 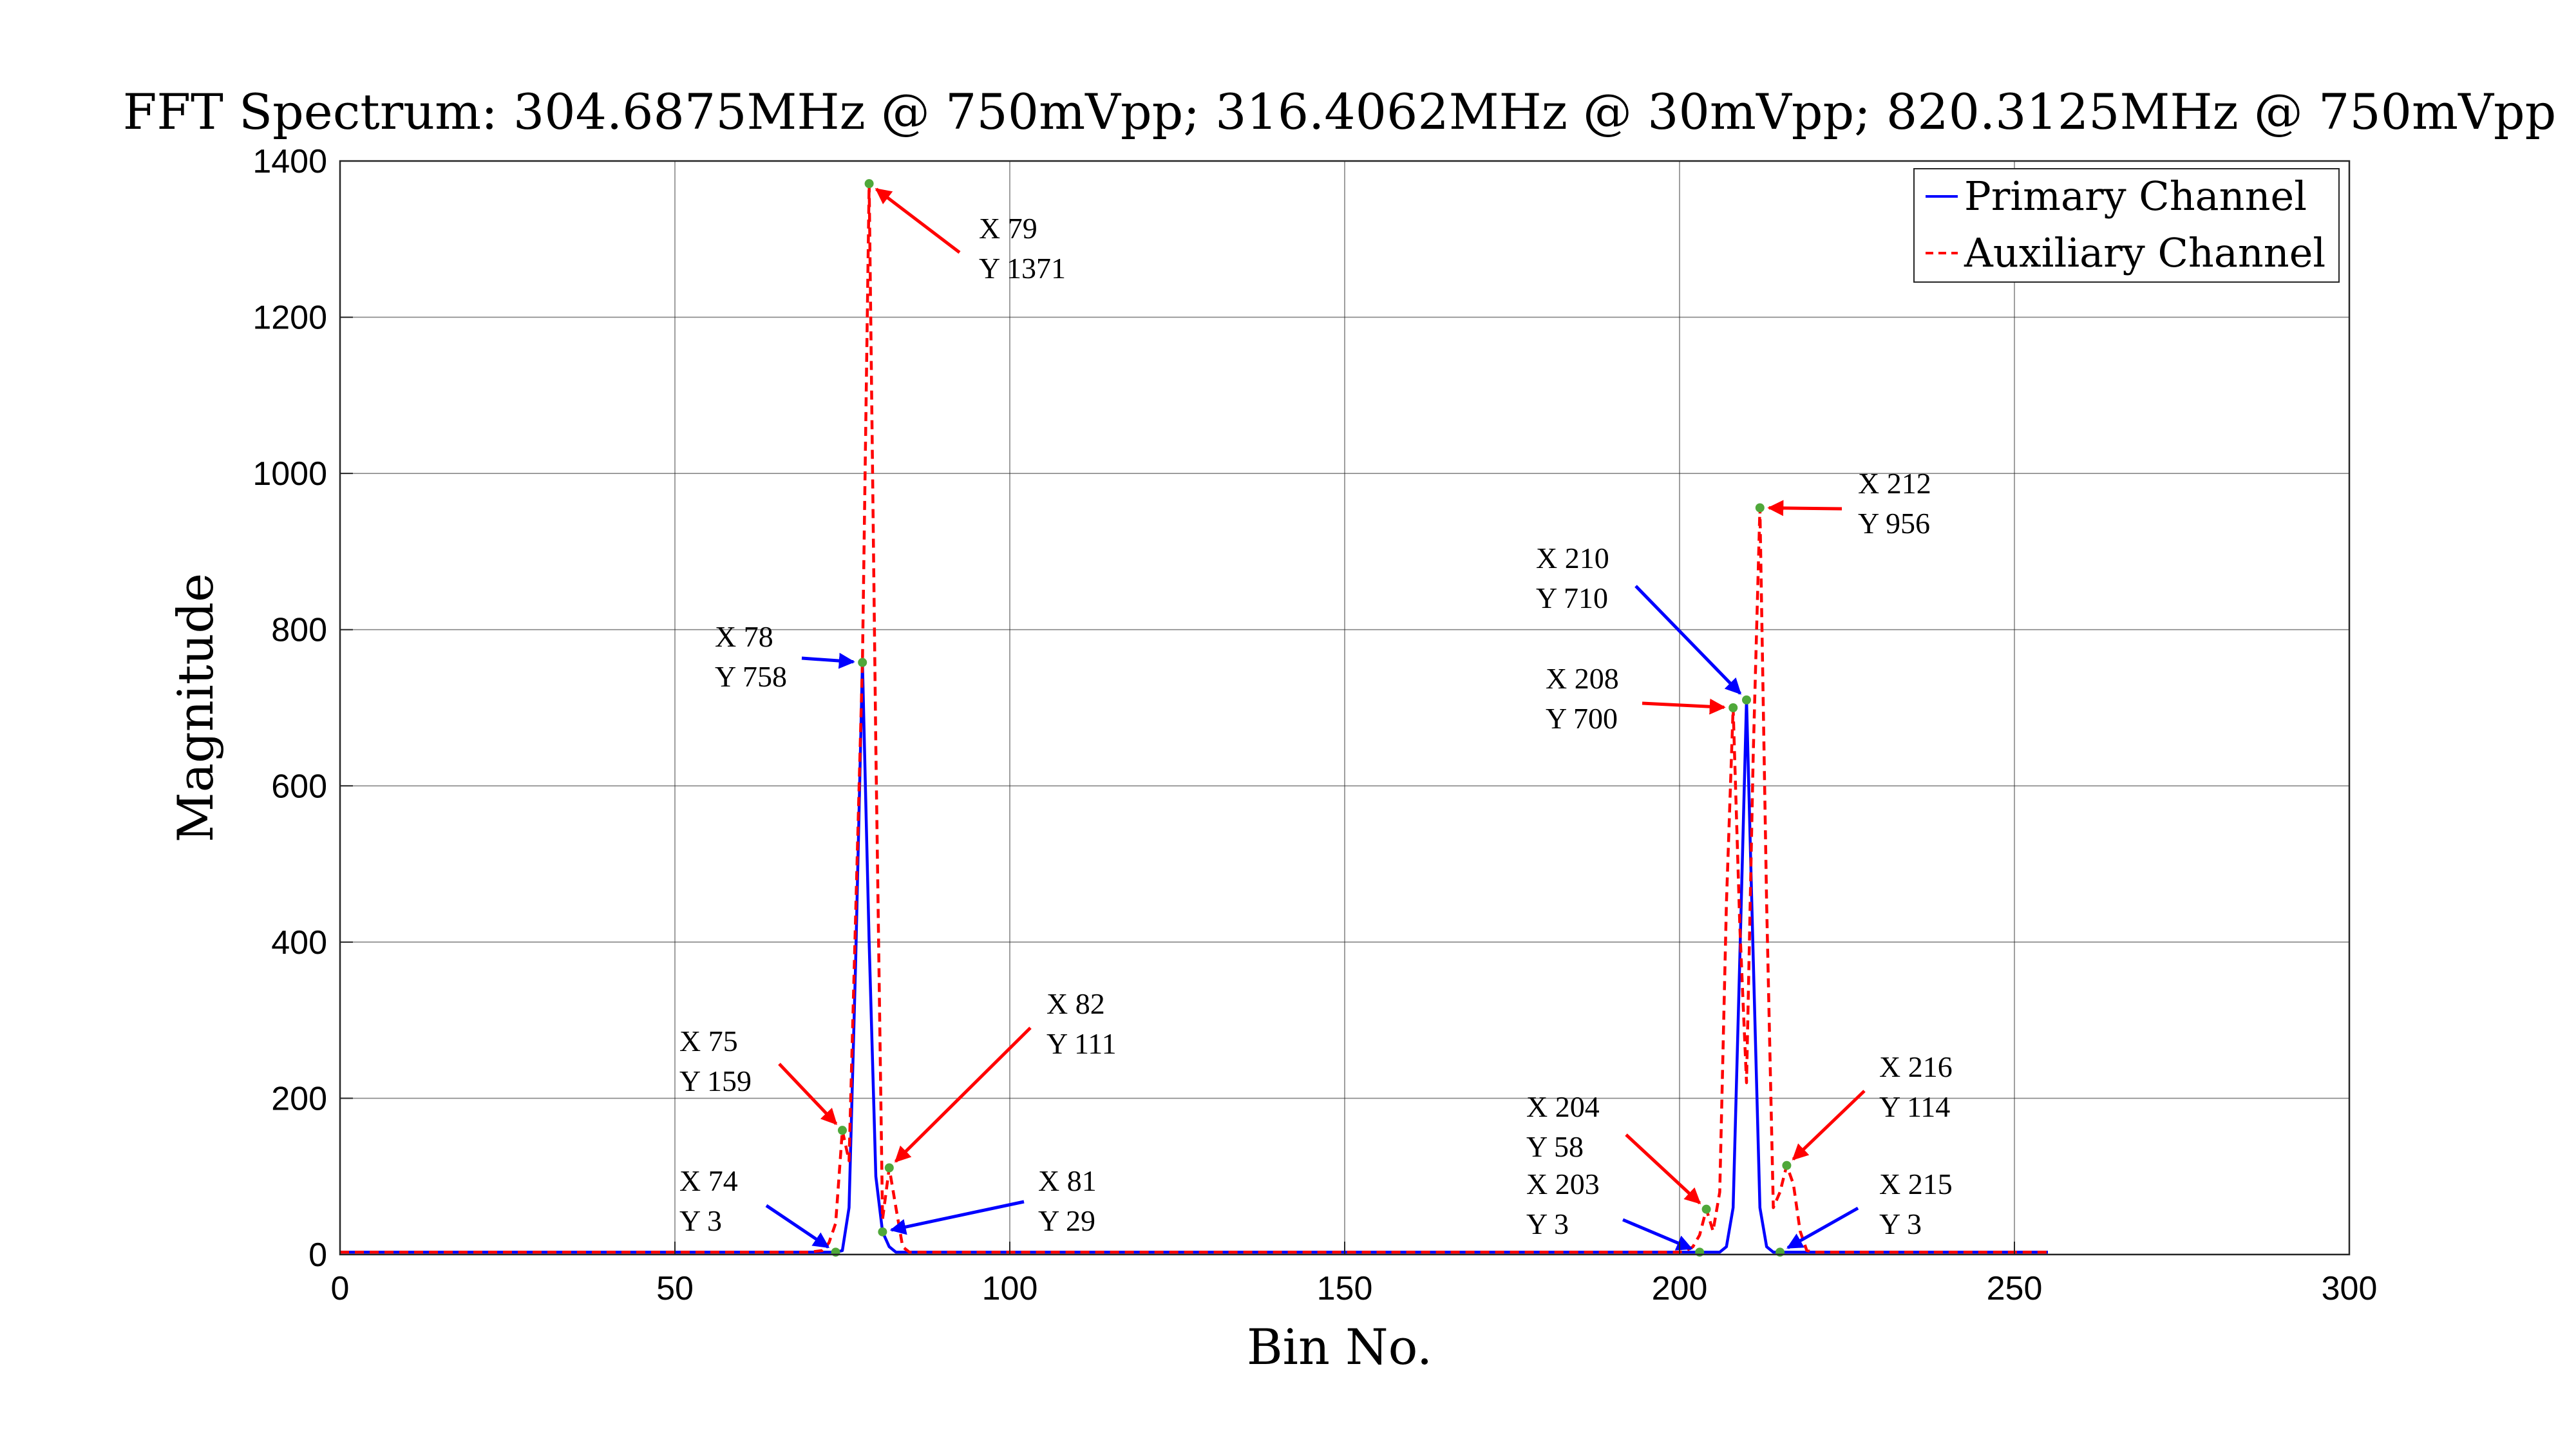 I want to click on y-tick-label: 1400, so click(x=289, y=161).